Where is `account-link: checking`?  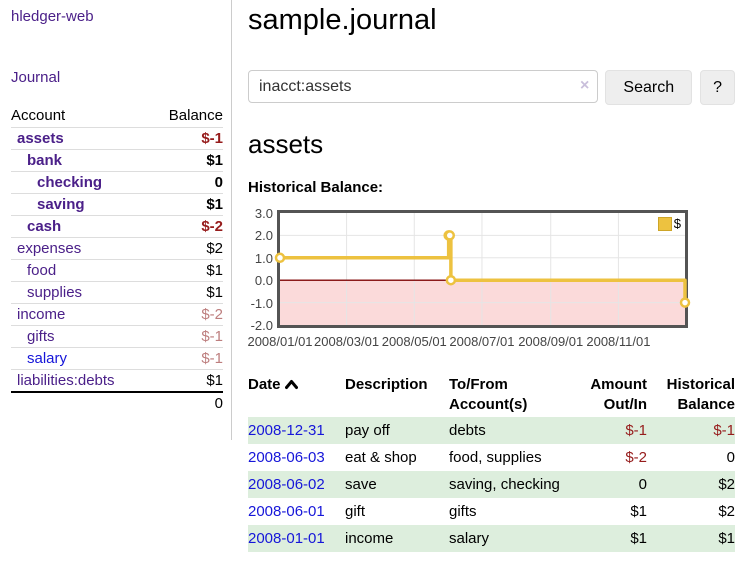 account-link: checking is located at coordinates (70, 182).